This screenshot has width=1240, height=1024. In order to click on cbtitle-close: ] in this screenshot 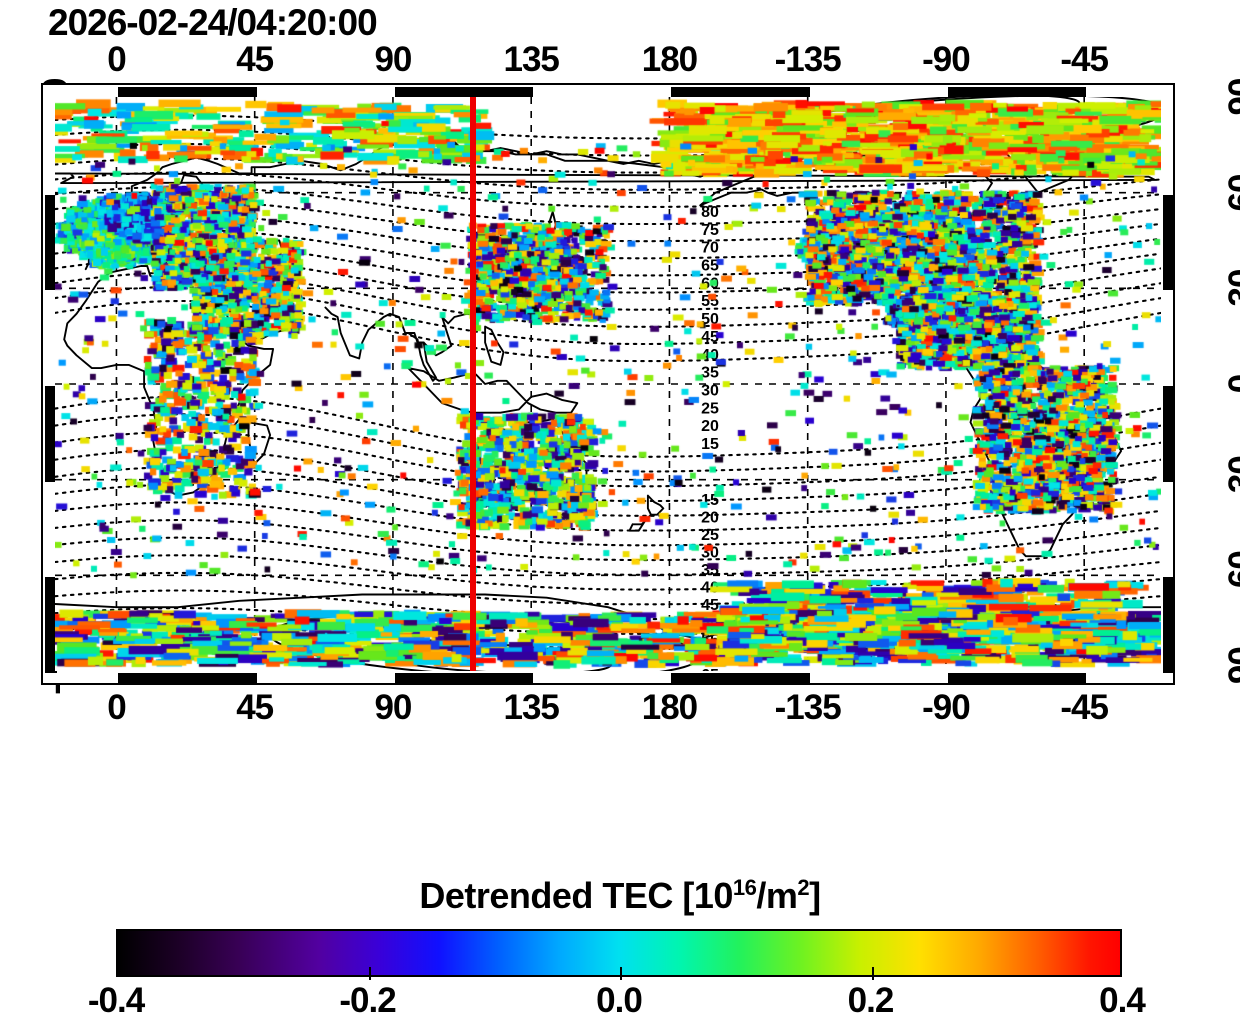, I will do `click(815, 895)`.